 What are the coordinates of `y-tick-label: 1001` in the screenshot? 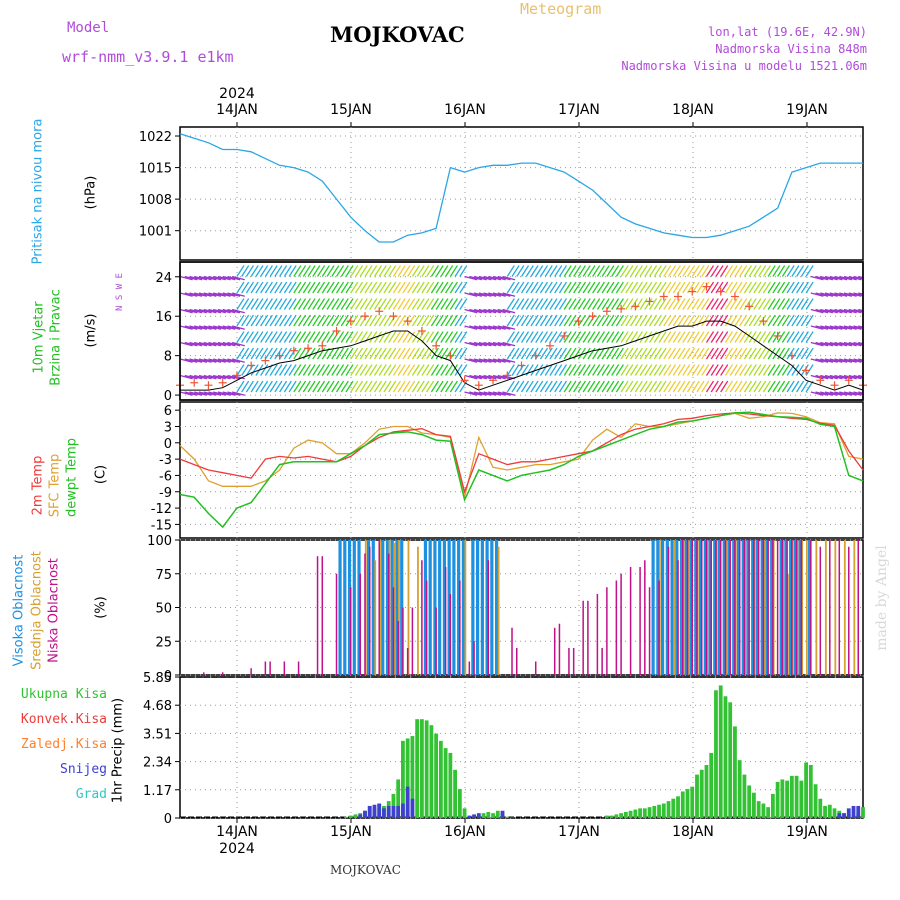 It's located at (155, 232).